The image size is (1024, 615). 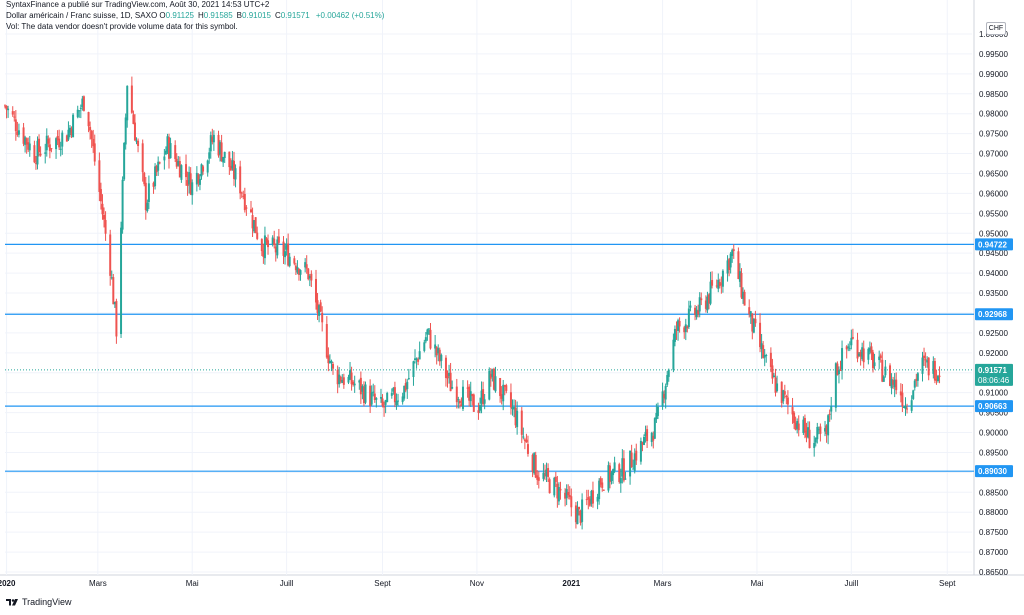 What do you see at coordinates (12, 602) in the screenshot?
I see `tradingview-logo-icon` at bounding box center [12, 602].